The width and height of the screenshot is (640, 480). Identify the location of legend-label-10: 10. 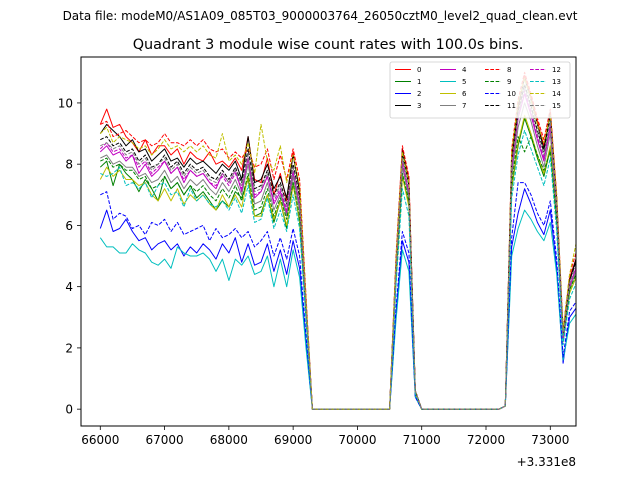
(511, 94).